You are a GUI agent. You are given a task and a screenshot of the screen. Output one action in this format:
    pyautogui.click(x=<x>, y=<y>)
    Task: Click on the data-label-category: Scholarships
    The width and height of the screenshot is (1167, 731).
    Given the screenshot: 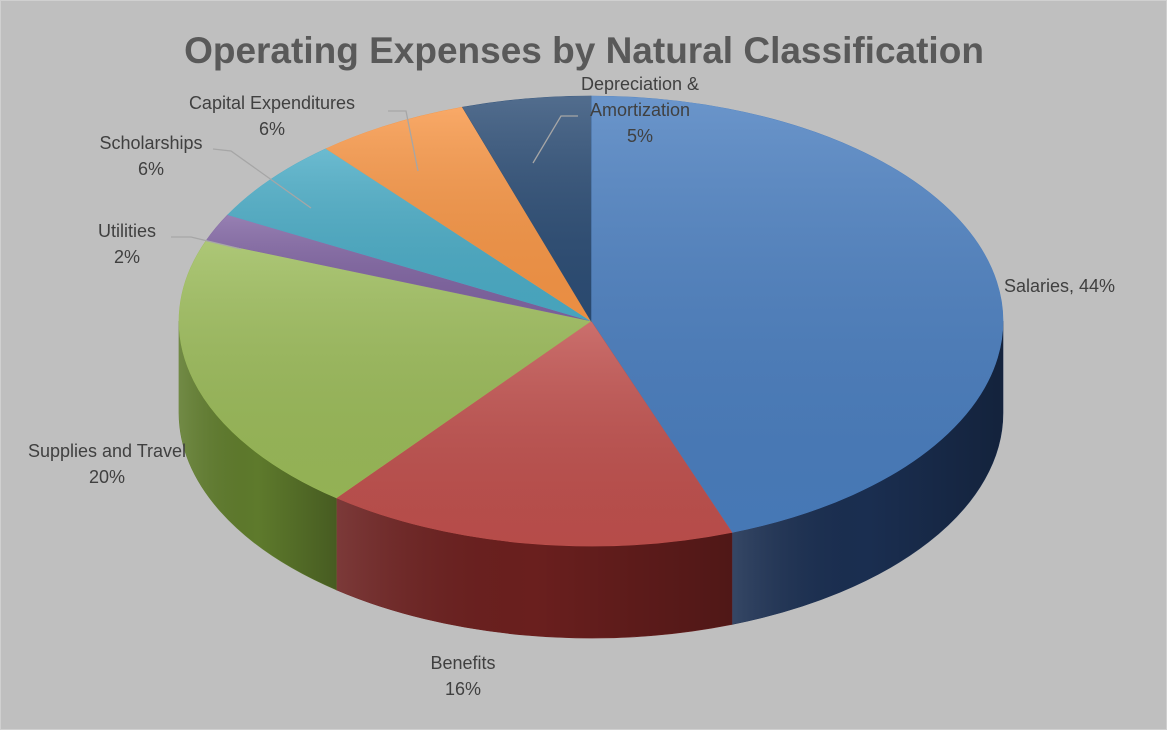 What is the action you would take?
    pyautogui.click(x=150, y=143)
    